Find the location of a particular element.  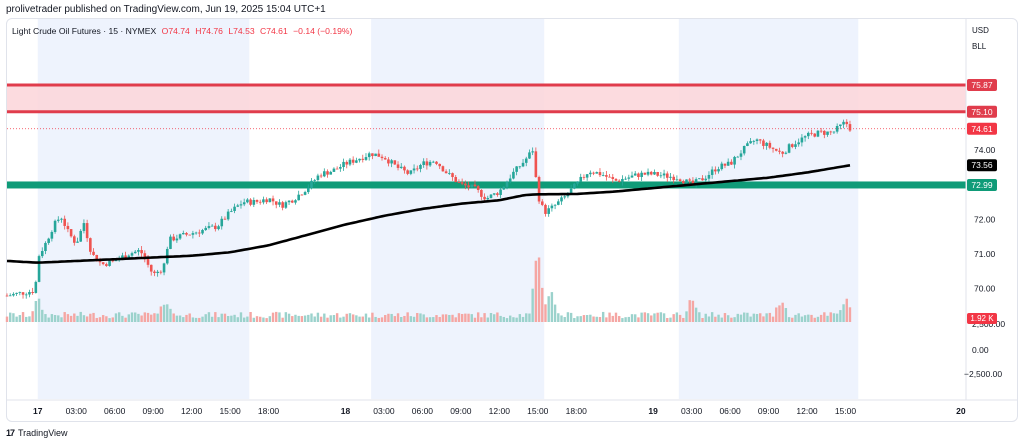

unit-label: BLL is located at coordinates (979, 46).